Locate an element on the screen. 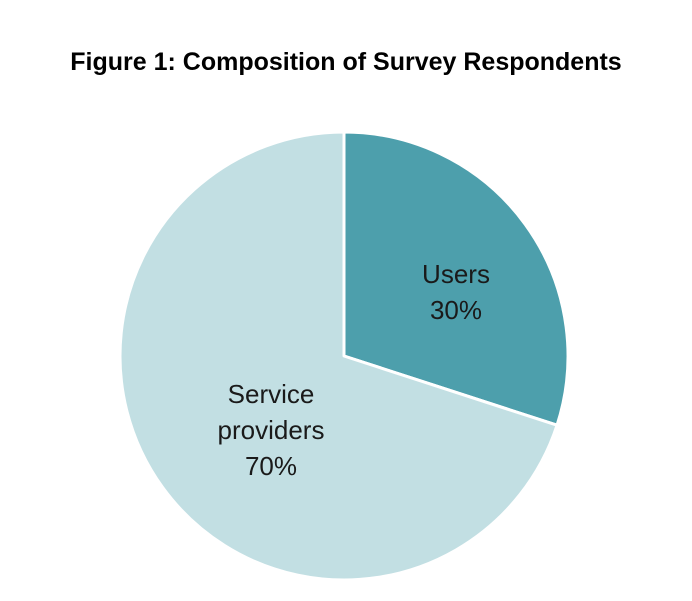 This screenshot has height=601, width=692. slice-name-label: providers is located at coordinates (271, 430).